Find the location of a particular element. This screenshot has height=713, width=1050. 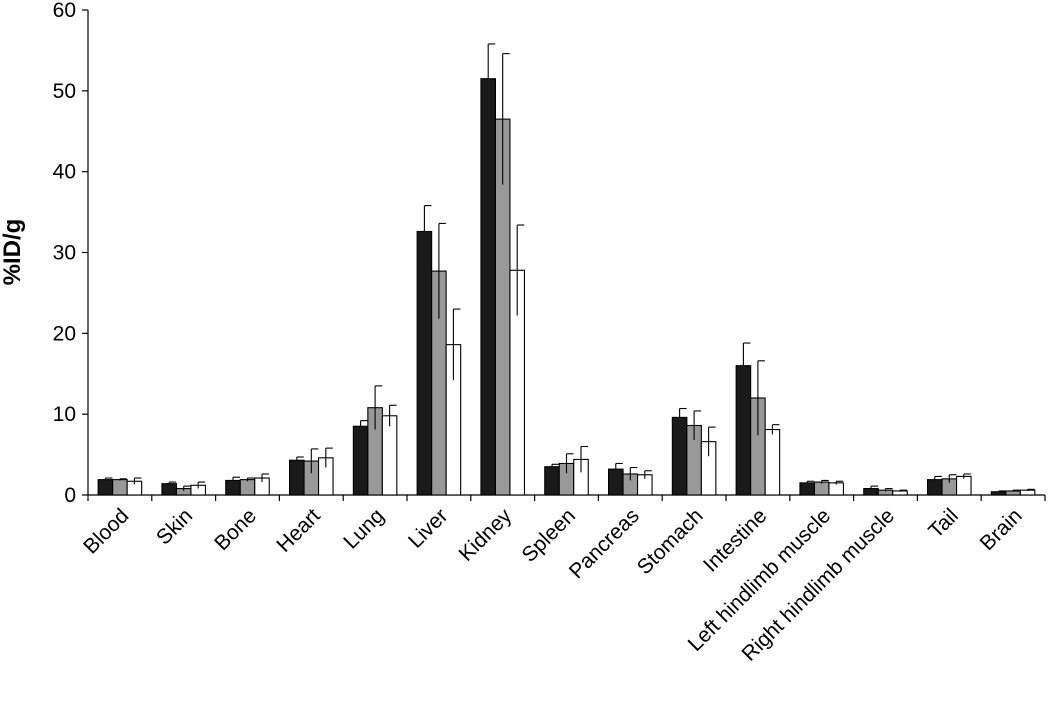

x-category-label: Bone is located at coordinates (235, 529).